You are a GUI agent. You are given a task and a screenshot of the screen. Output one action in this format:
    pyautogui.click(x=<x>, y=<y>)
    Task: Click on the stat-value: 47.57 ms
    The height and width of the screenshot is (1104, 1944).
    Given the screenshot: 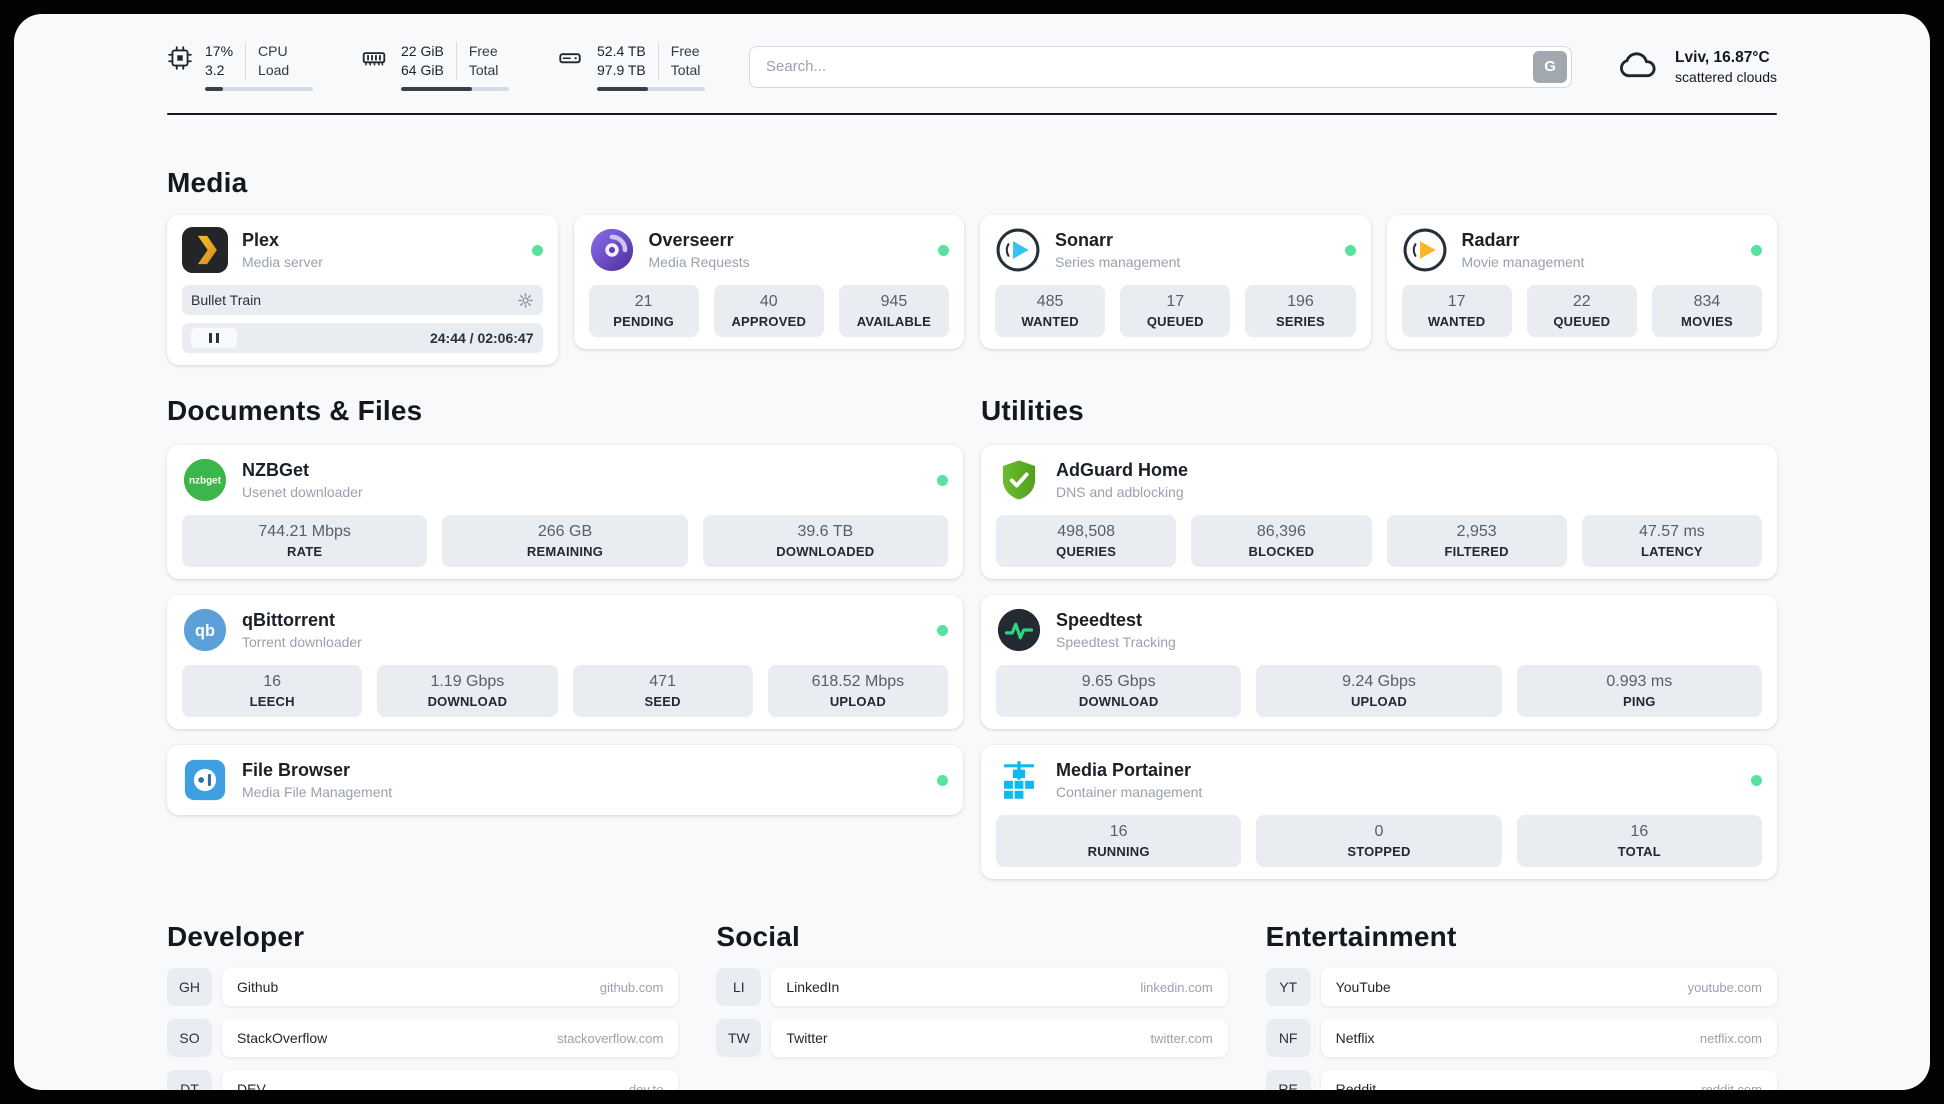 What is the action you would take?
    pyautogui.click(x=1671, y=531)
    